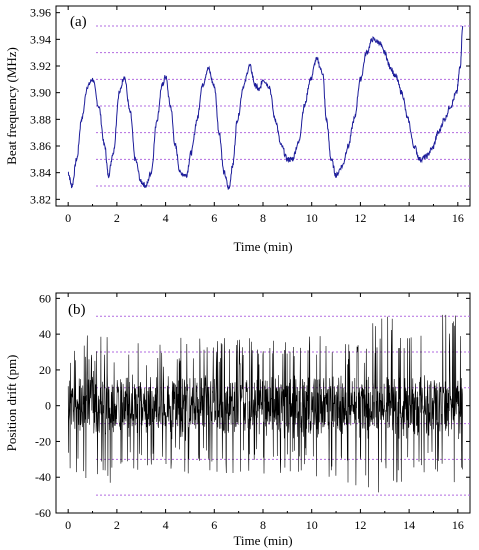  I want to click on y-tick-label: -20, so click(43, 441).